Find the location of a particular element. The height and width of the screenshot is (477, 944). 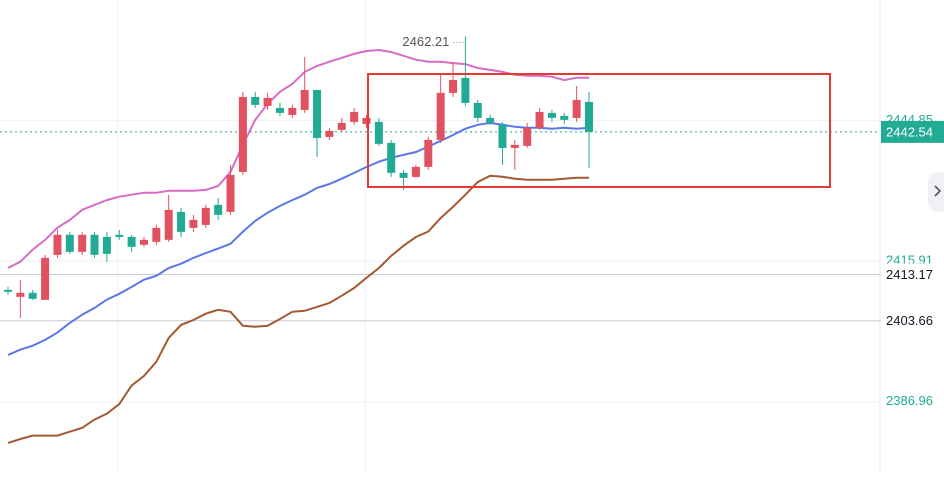

y-tick-label: 2386.96 is located at coordinates (909, 400).